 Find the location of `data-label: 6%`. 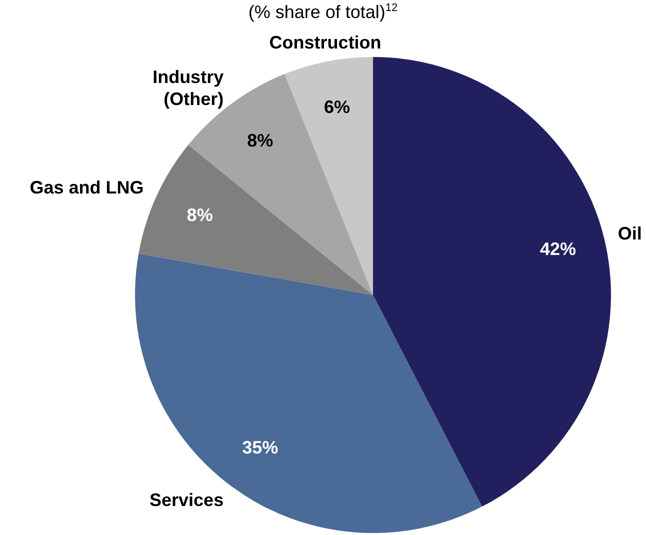

data-label: 6% is located at coordinates (337, 107).